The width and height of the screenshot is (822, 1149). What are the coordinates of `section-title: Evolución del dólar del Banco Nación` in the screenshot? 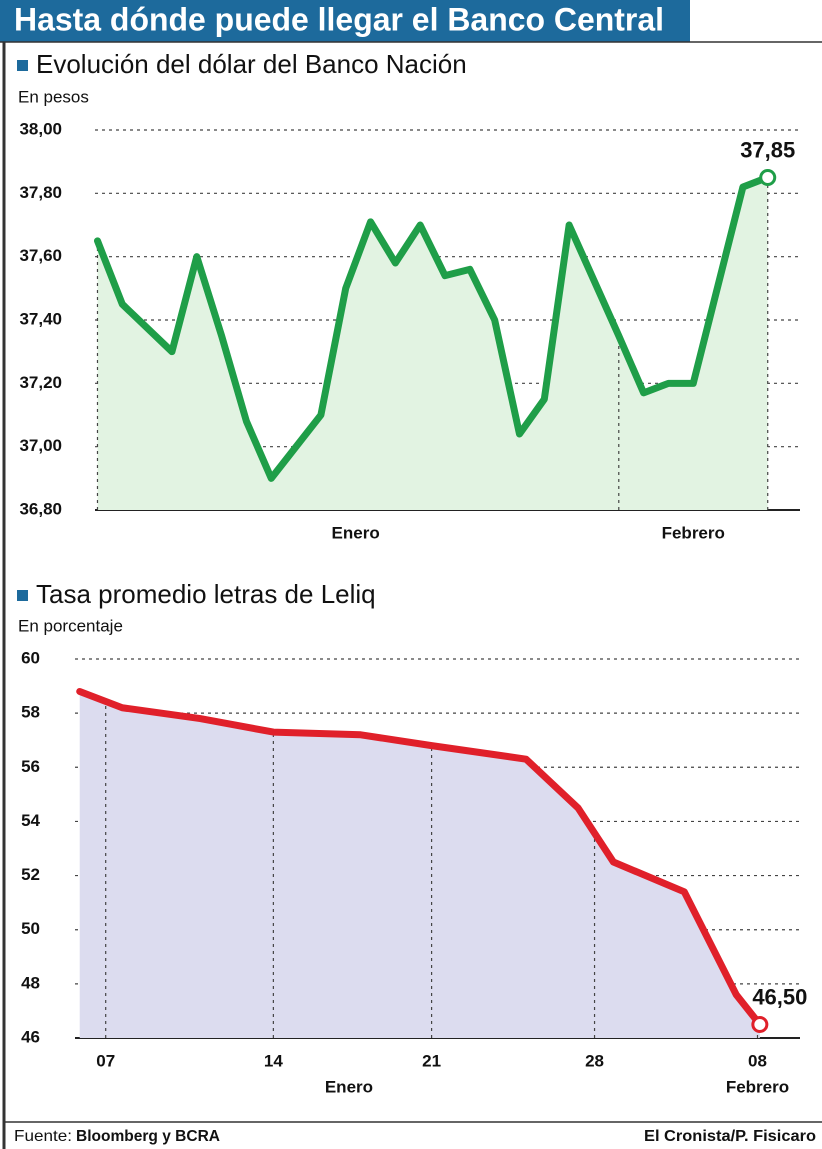 It's located at (251, 64).